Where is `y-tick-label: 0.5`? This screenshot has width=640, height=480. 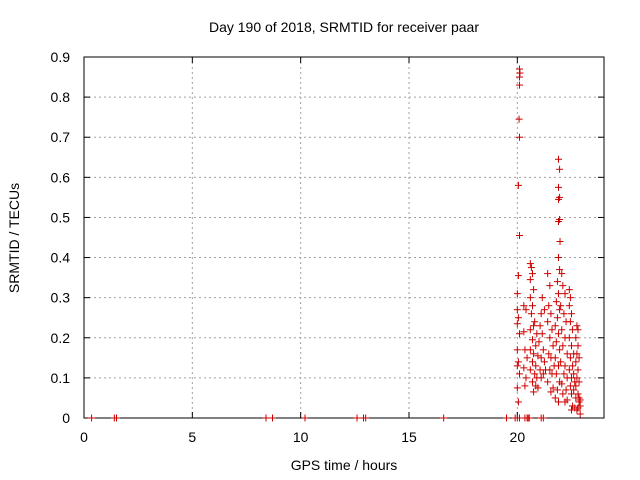 y-tick-label: 0.5 is located at coordinates (61, 217).